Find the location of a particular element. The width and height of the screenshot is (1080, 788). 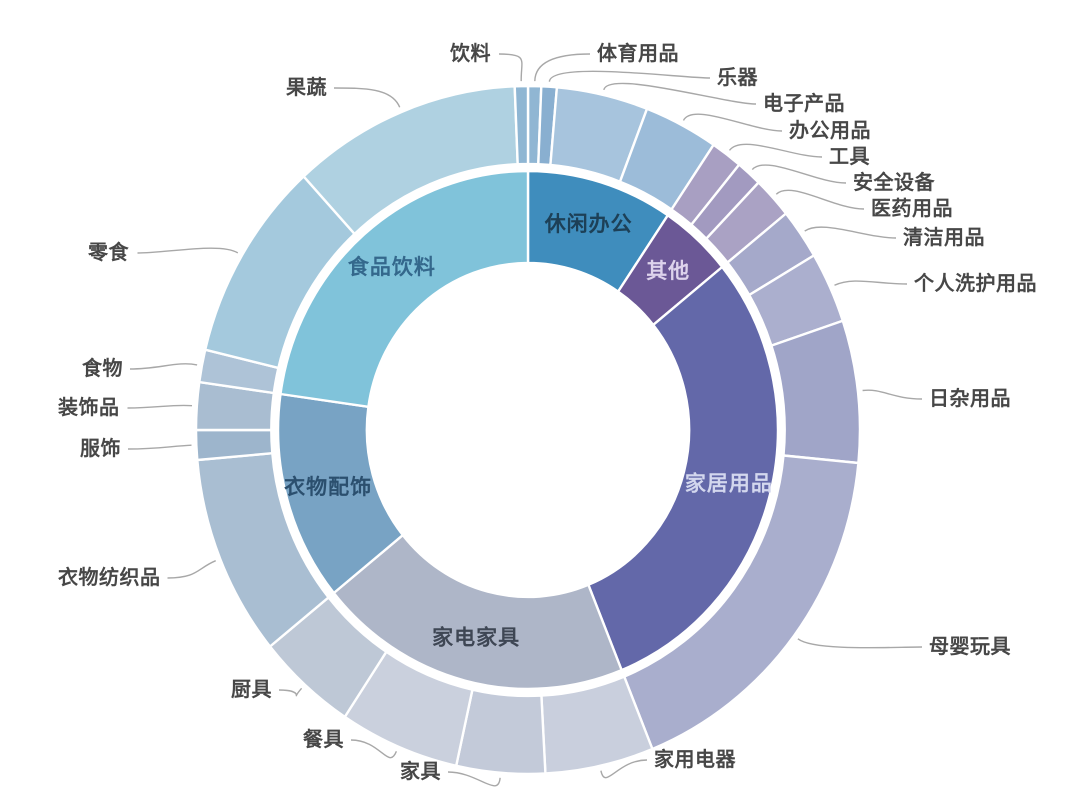

outer-label-乐器: 乐器 is located at coordinates (738, 77).